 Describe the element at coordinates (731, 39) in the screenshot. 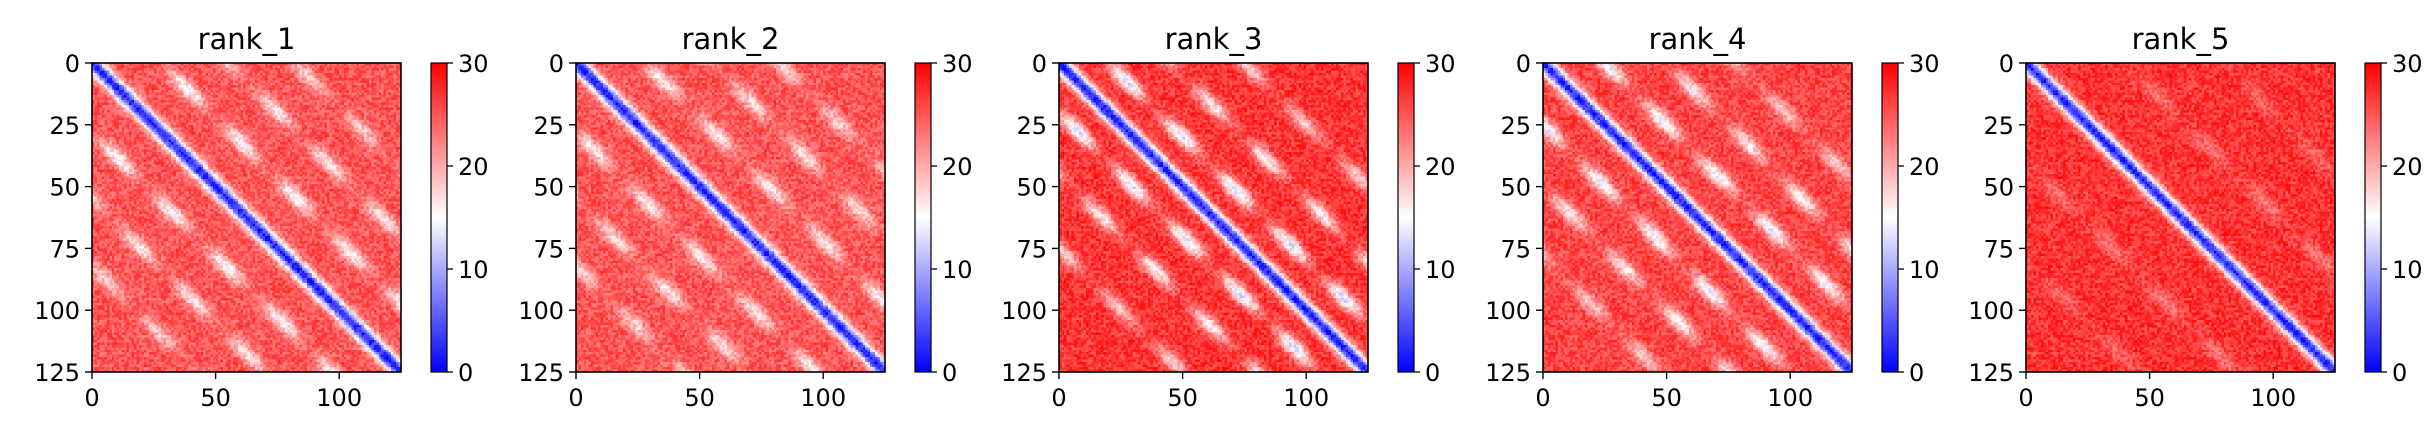

I see `panel-title: rank_2` at that location.